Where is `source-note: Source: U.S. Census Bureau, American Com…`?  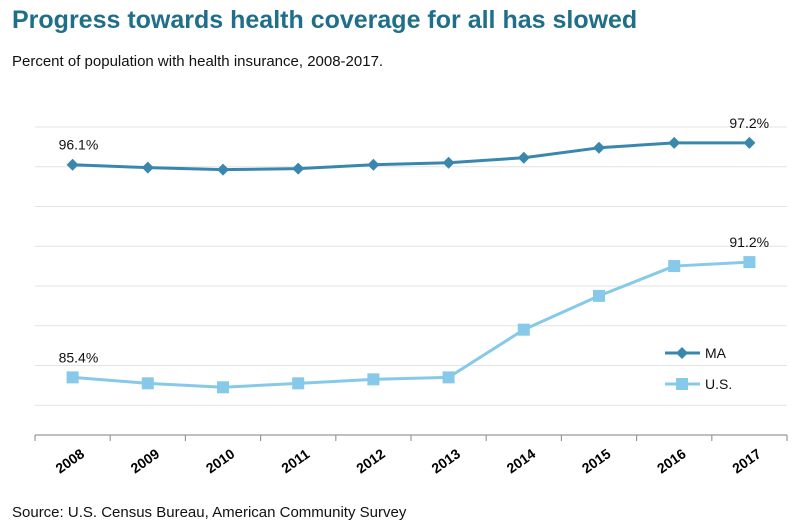 source-note: Source: U.S. Census Bureau, American Com… is located at coordinates (209, 512).